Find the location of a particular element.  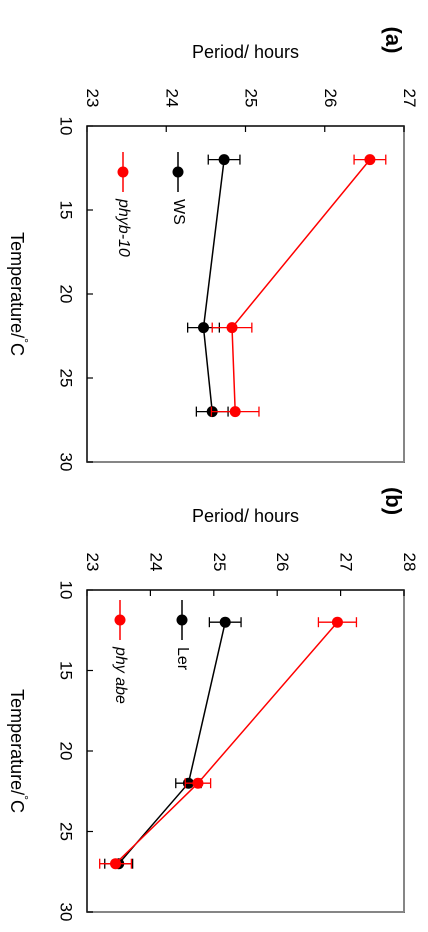

legend-label: phyb-10 is located at coordinates (123, 227).